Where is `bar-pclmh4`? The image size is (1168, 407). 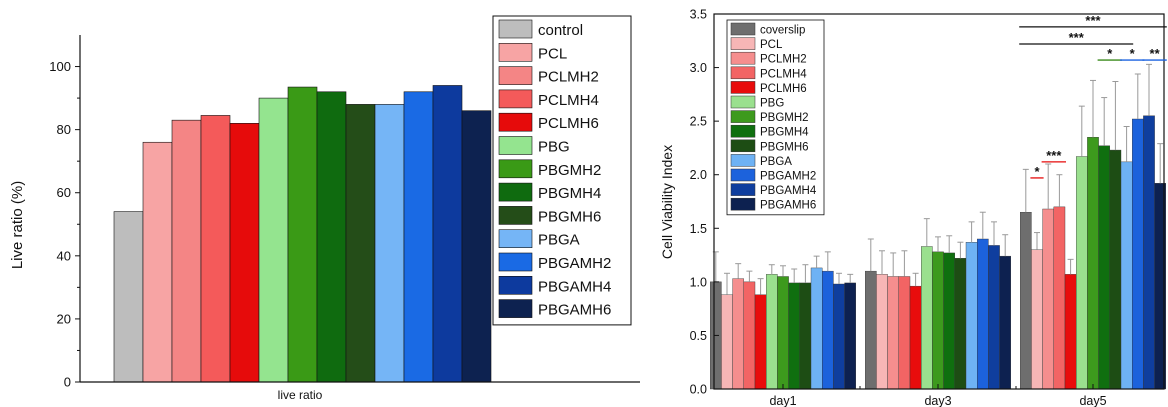 bar-pclmh4 is located at coordinates (215, 249).